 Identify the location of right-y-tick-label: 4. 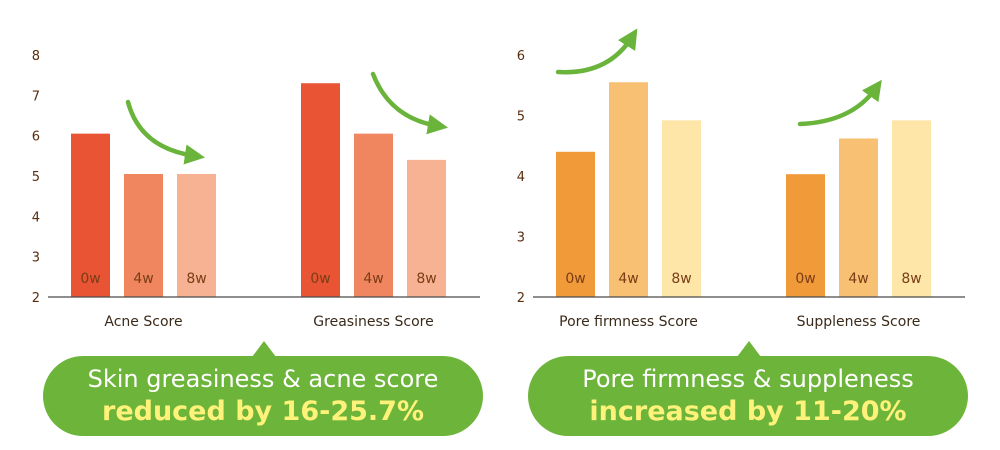
(521, 177).